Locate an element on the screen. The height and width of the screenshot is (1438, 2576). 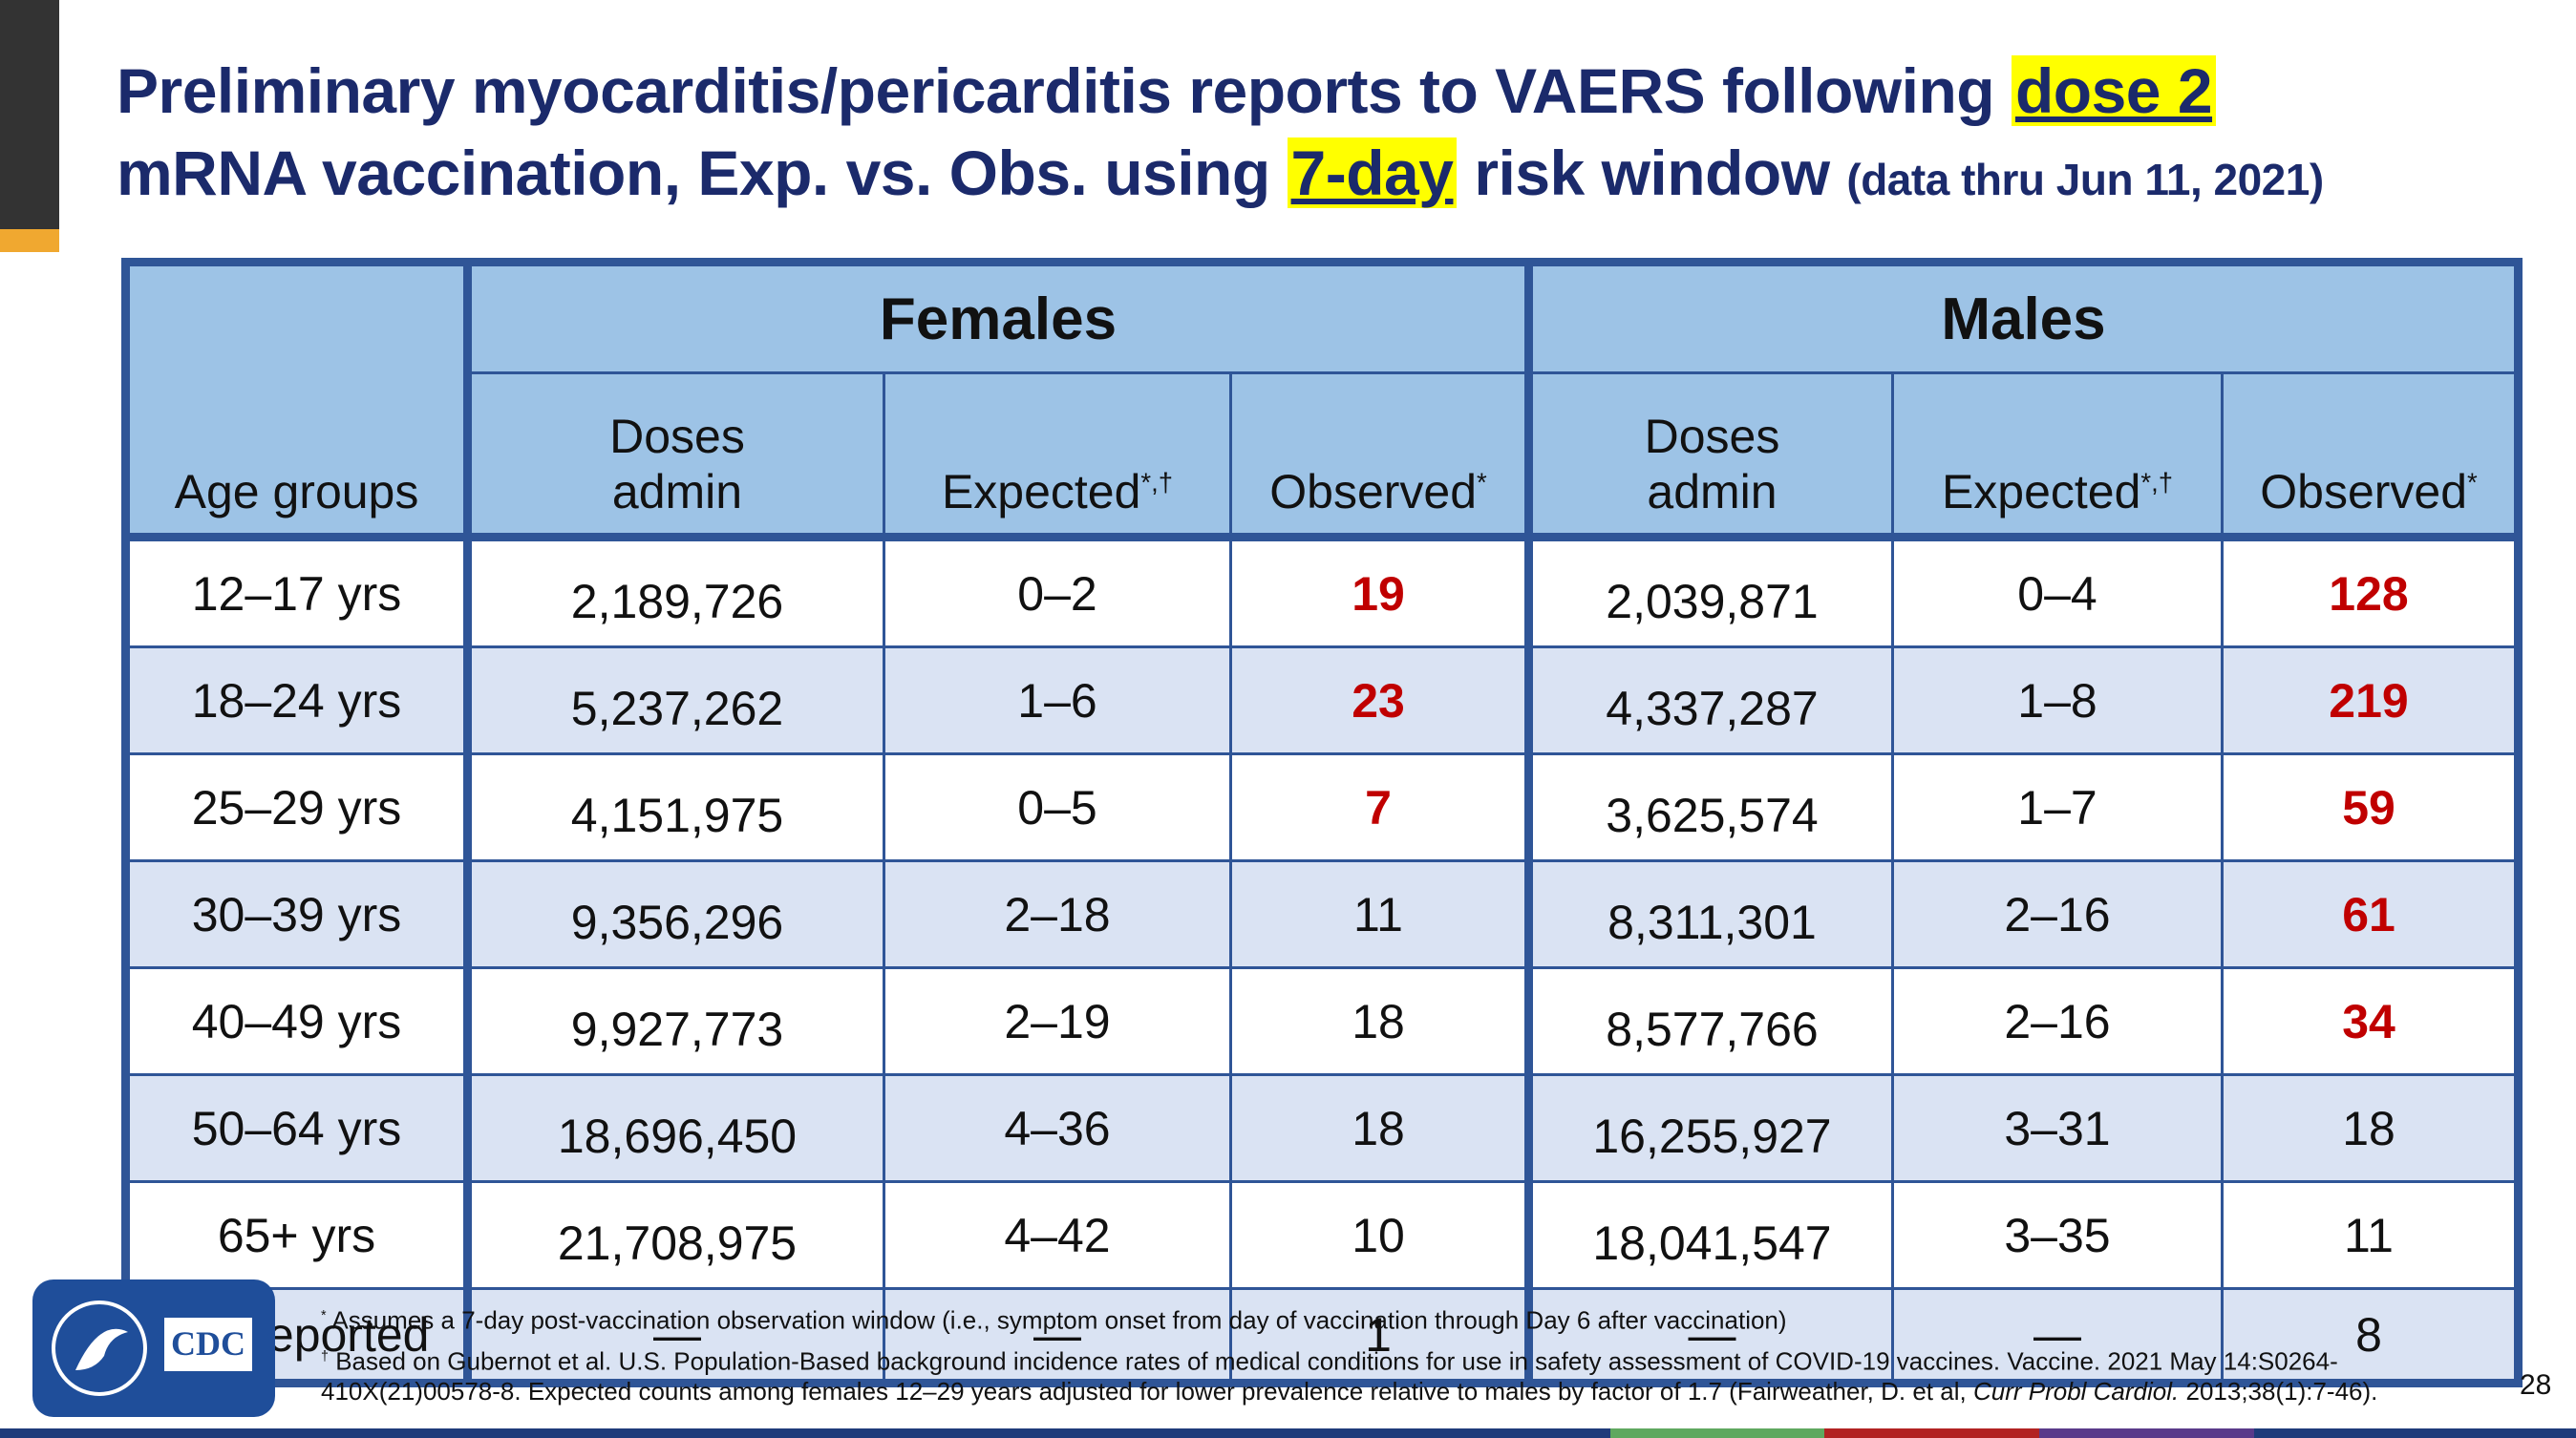
observed-cell: 19 is located at coordinates (1381, 592).